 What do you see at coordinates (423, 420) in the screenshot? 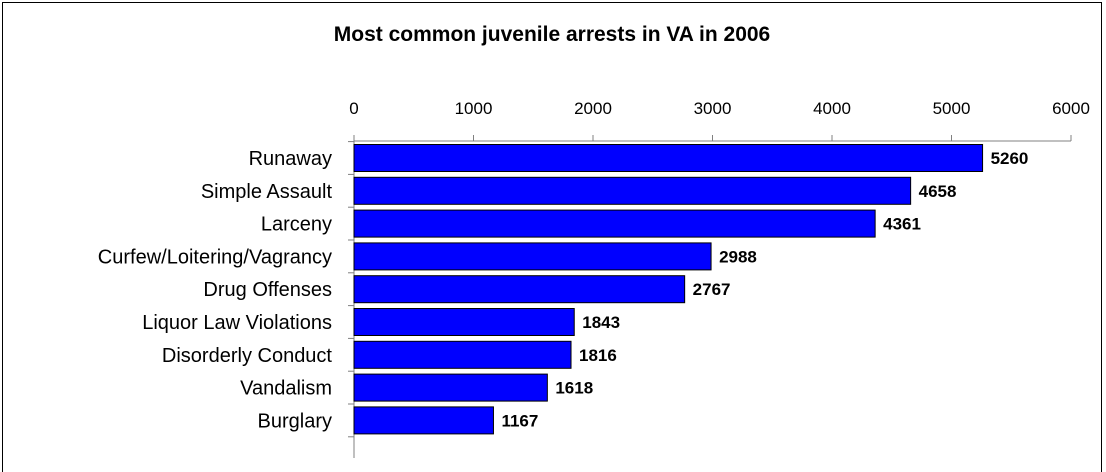
I see `bar-burglary` at bounding box center [423, 420].